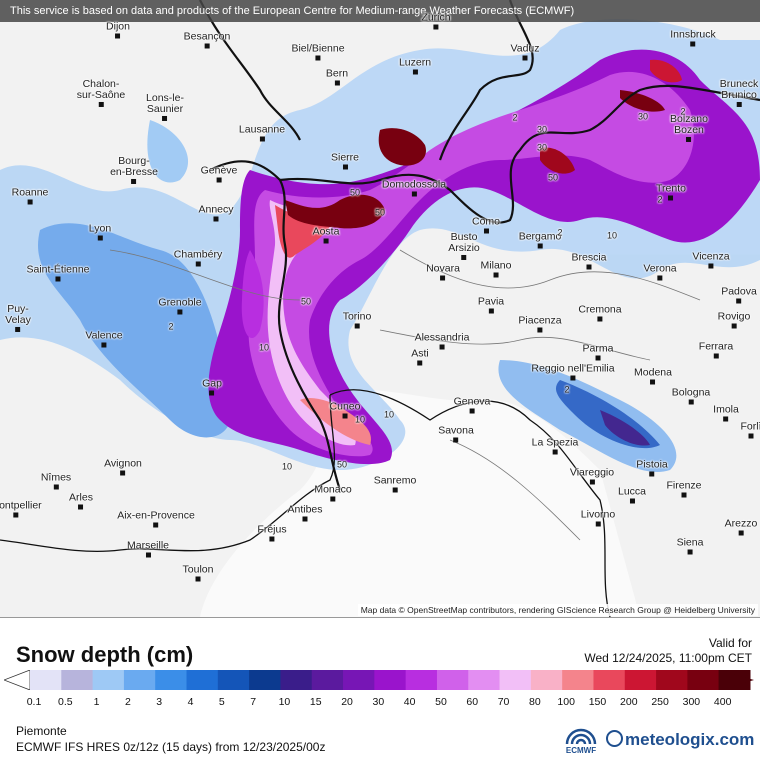 This screenshot has height=760, width=760. What do you see at coordinates (739, 93) in the screenshot?
I see `city-label: Bruneck Brunico` at bounding box center [739, 93].